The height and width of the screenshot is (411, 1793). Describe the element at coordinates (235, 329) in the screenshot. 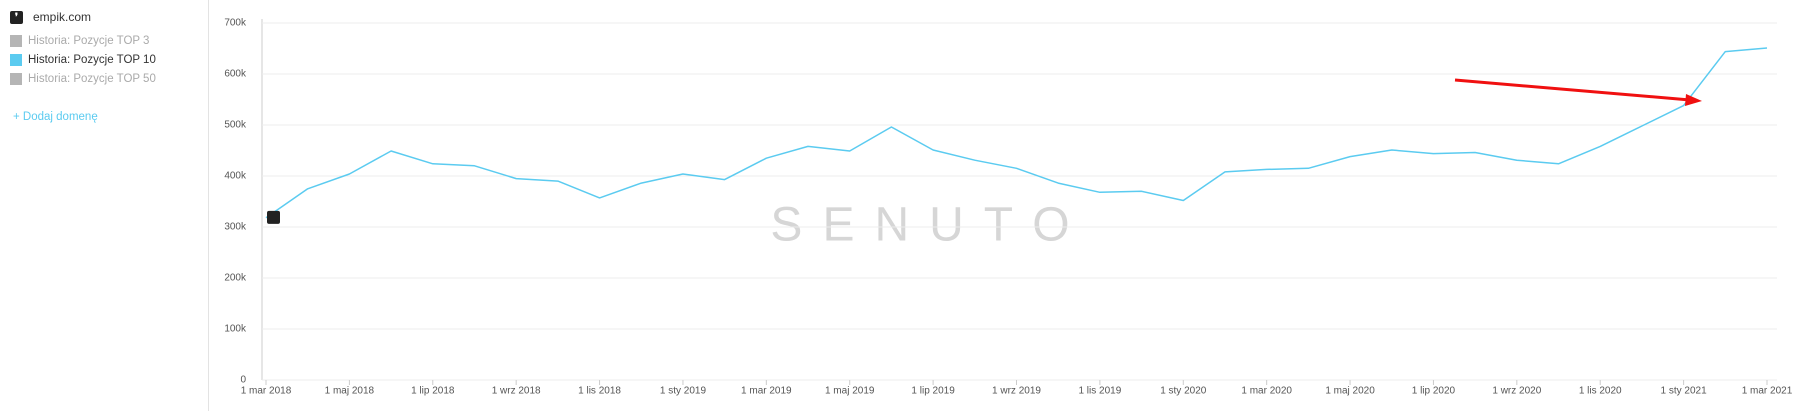

I see `y-tick-label: 100k` at that location.